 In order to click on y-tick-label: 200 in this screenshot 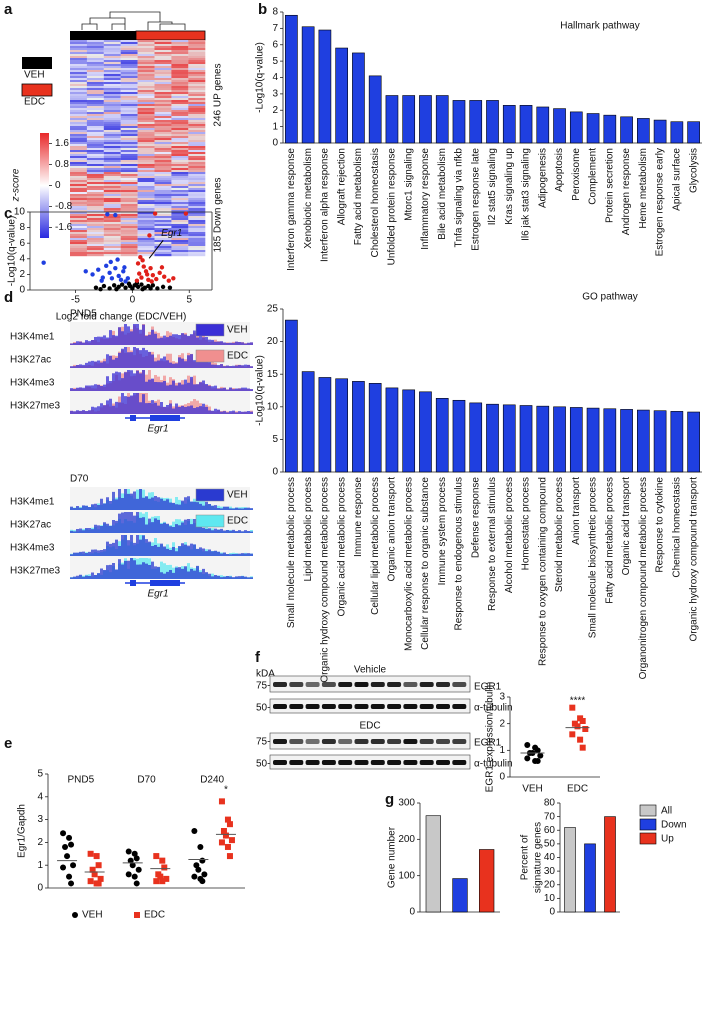, I will do `click(406, 839)`.